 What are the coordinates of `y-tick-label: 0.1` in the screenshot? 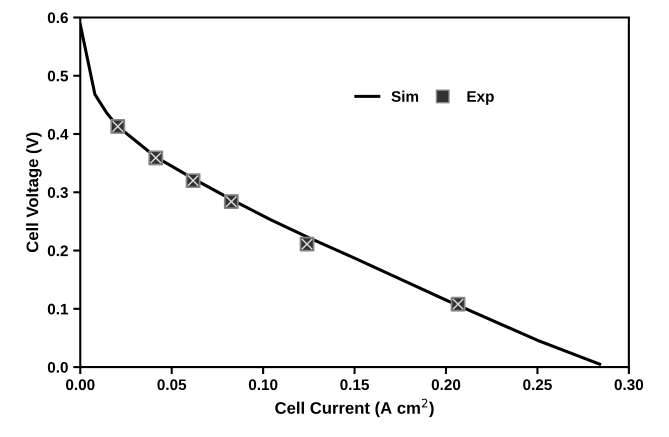 It's located at (58, 309).